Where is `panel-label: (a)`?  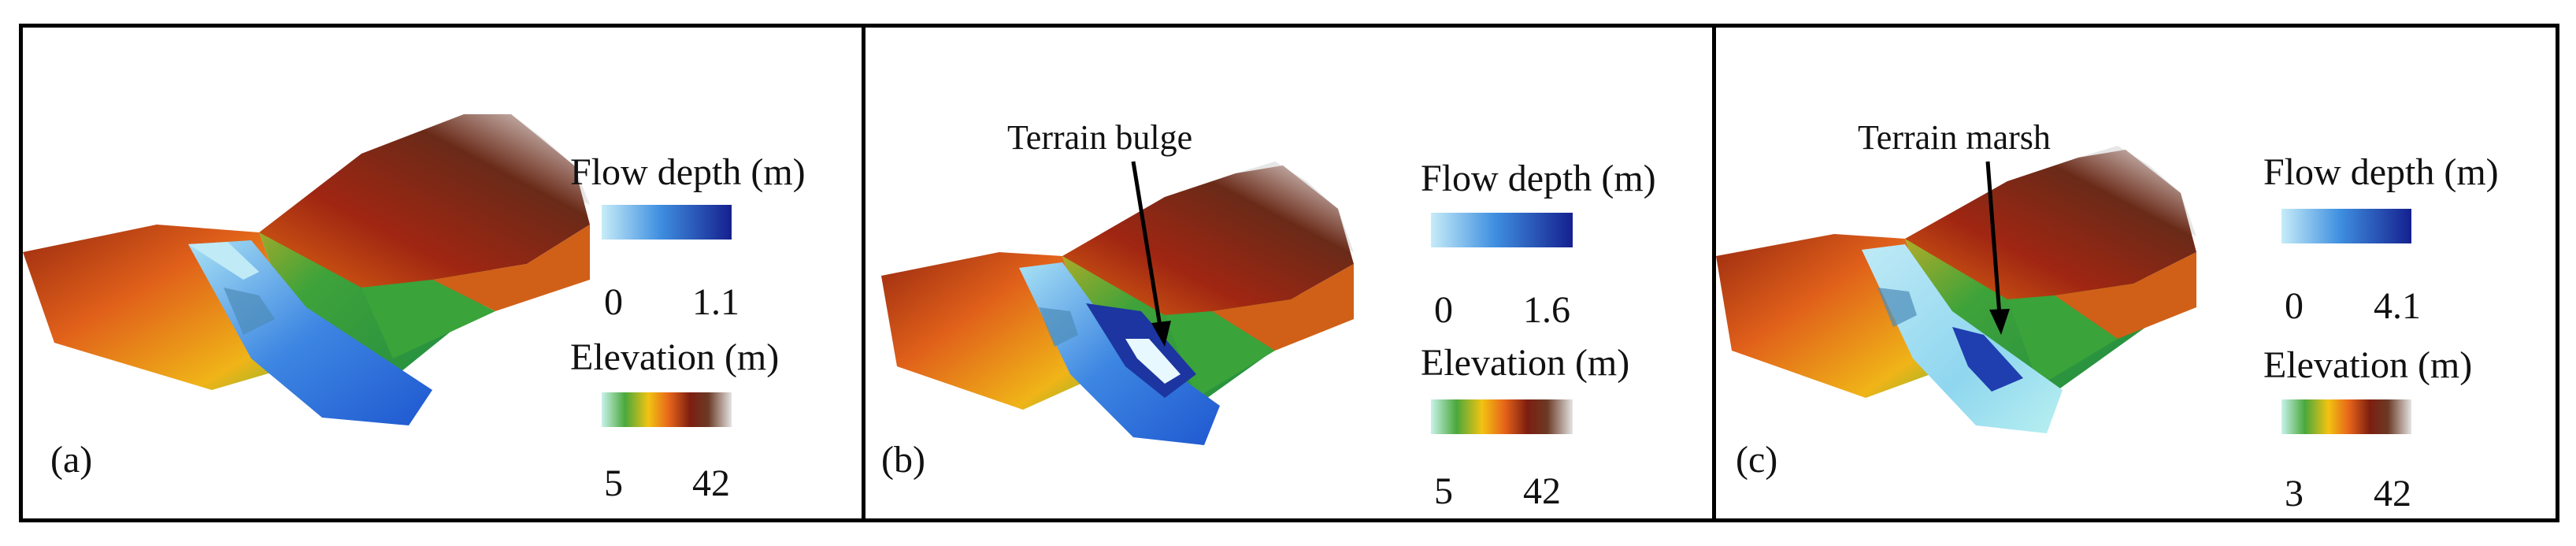 panel-label: (a) is located at coordinates (71, 460).